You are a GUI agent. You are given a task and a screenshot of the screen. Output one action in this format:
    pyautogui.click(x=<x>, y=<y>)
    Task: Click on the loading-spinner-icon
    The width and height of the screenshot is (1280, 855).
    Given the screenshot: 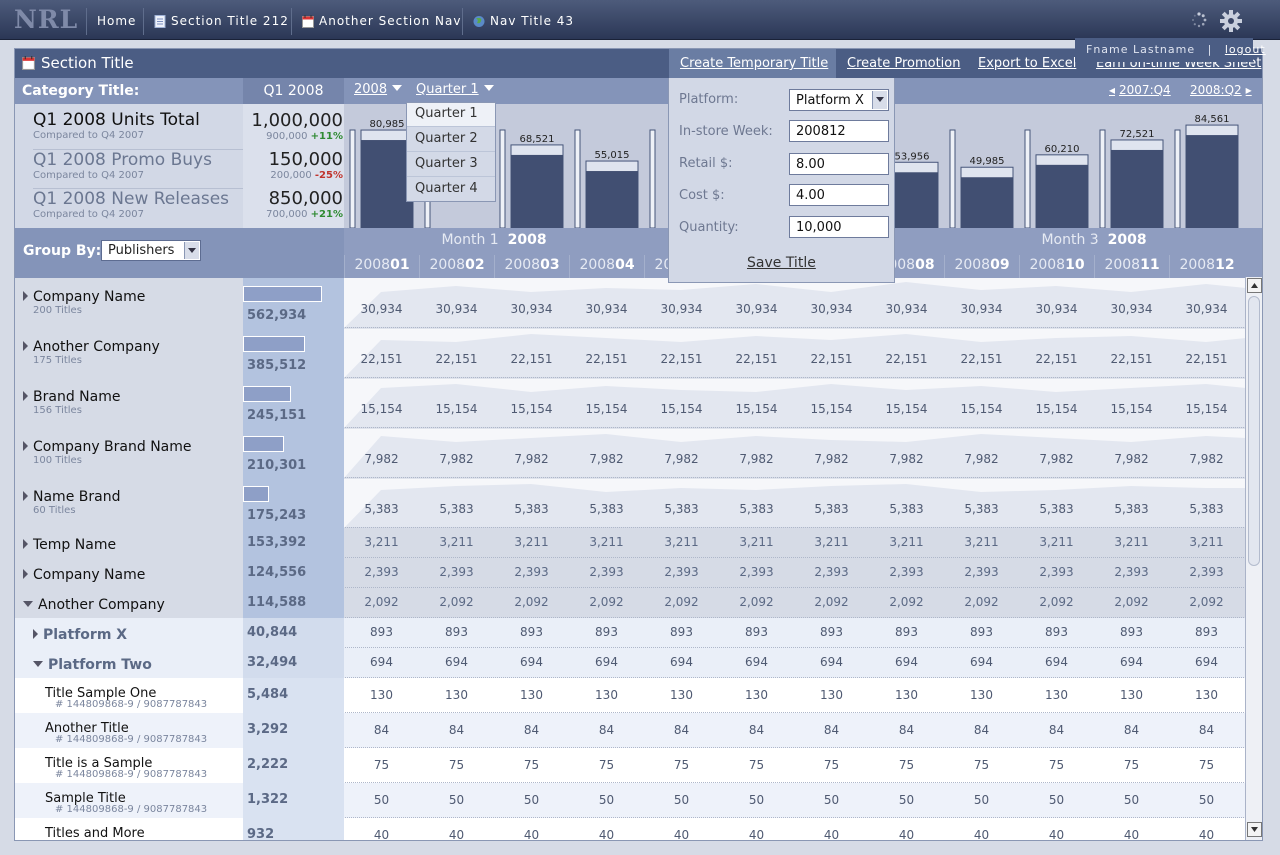 What is the action you would take?
    pyautogui.click(x=1199, y=20)
    